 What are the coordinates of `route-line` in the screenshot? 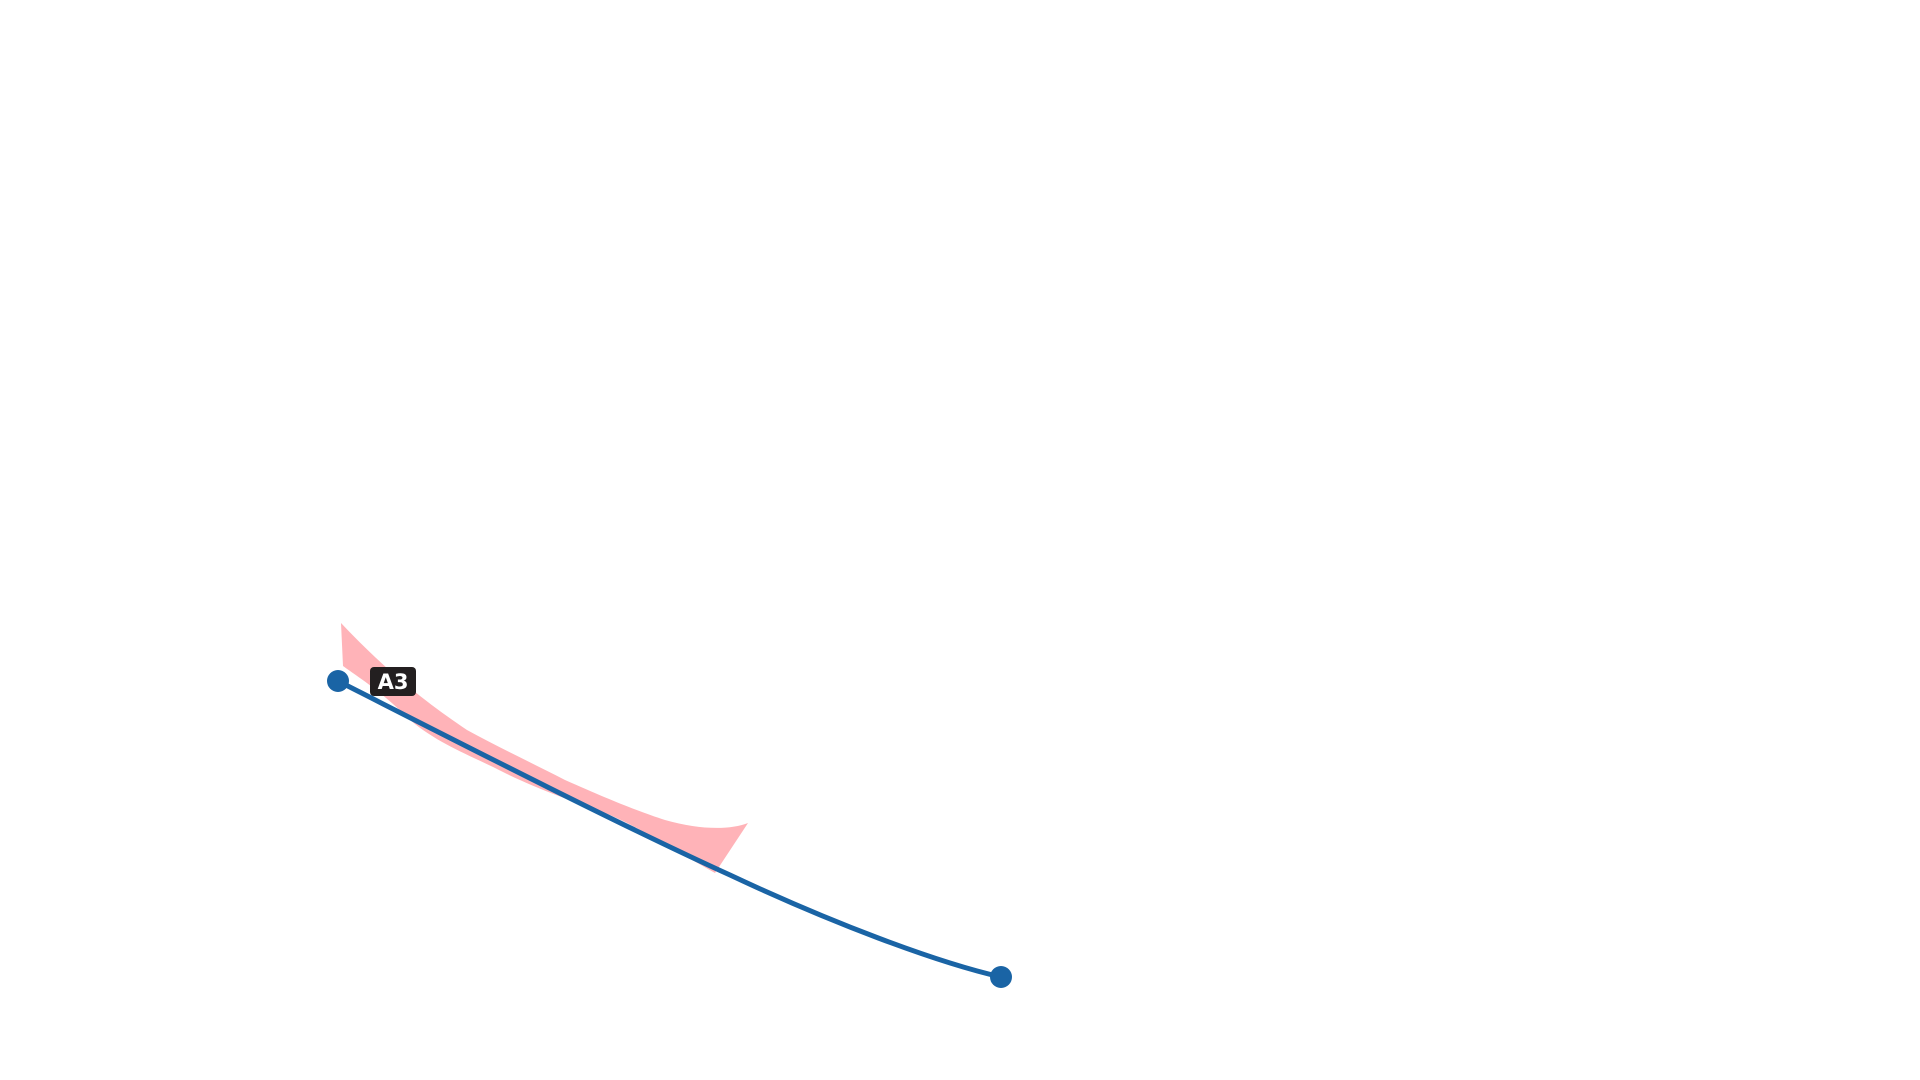 It's located at (669, 829).